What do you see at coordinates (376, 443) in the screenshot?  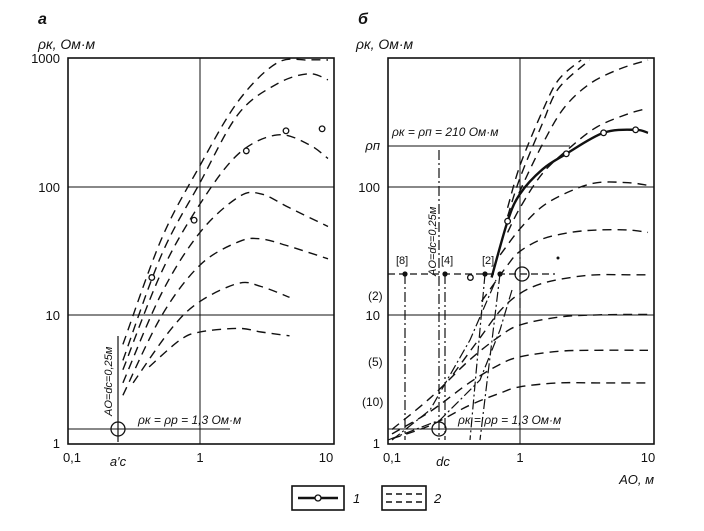 I see `panel-b-ytick-1: 1` at bounding box center [376, 443].